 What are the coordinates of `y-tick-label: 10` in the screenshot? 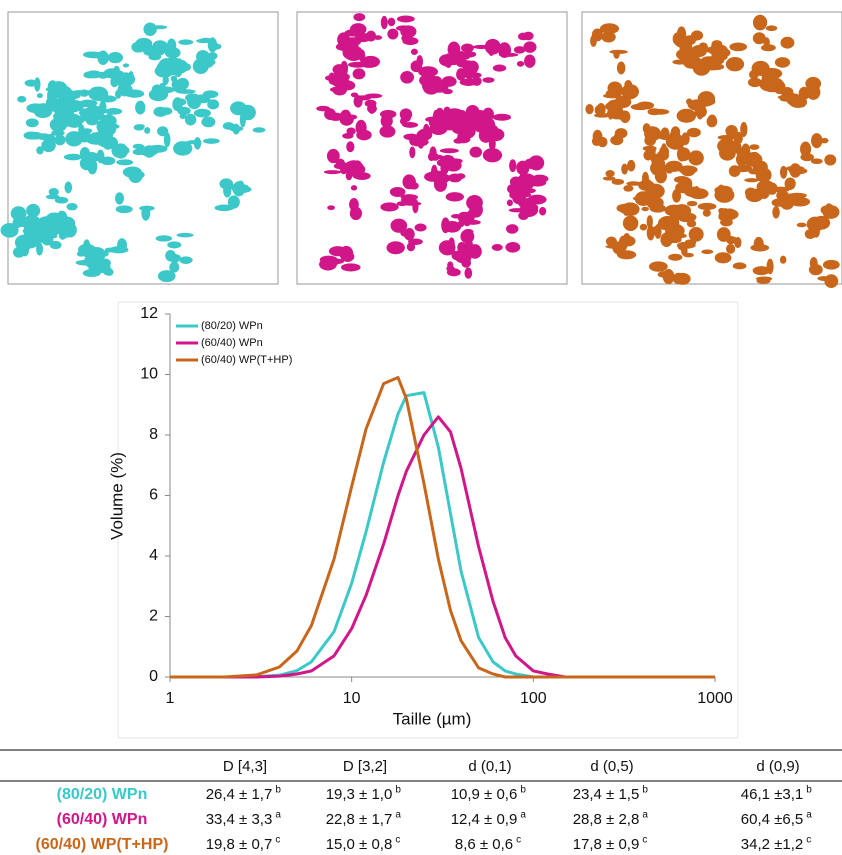 It's located at (149, 374).